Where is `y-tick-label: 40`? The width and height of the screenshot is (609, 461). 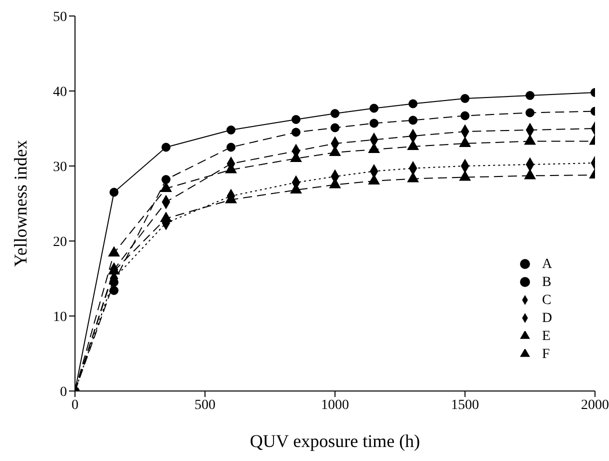
y-tick-label: 40 is located at coordinates (60, 92).